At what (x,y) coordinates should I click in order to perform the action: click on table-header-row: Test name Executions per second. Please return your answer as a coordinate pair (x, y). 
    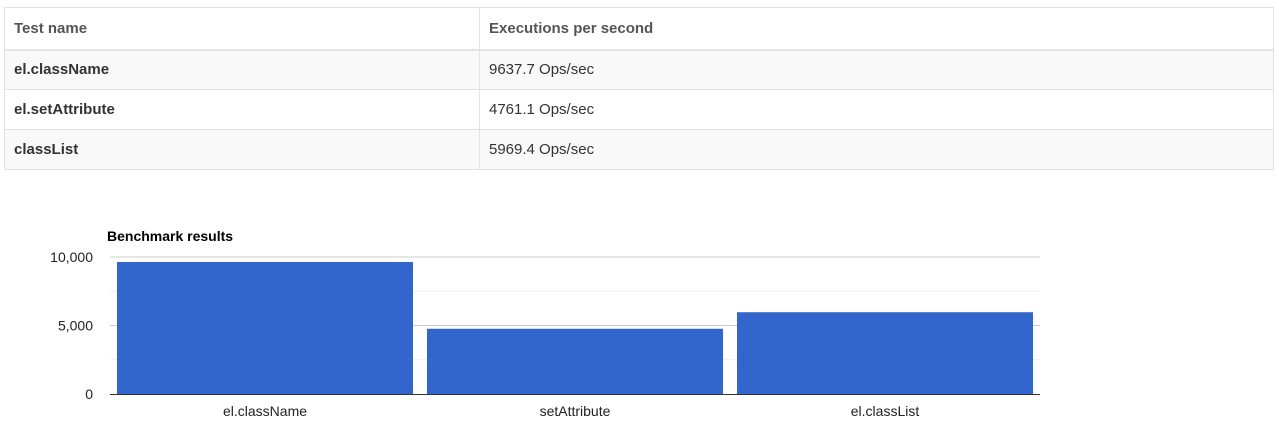
    Looking at the image, I should click on (639, 29).